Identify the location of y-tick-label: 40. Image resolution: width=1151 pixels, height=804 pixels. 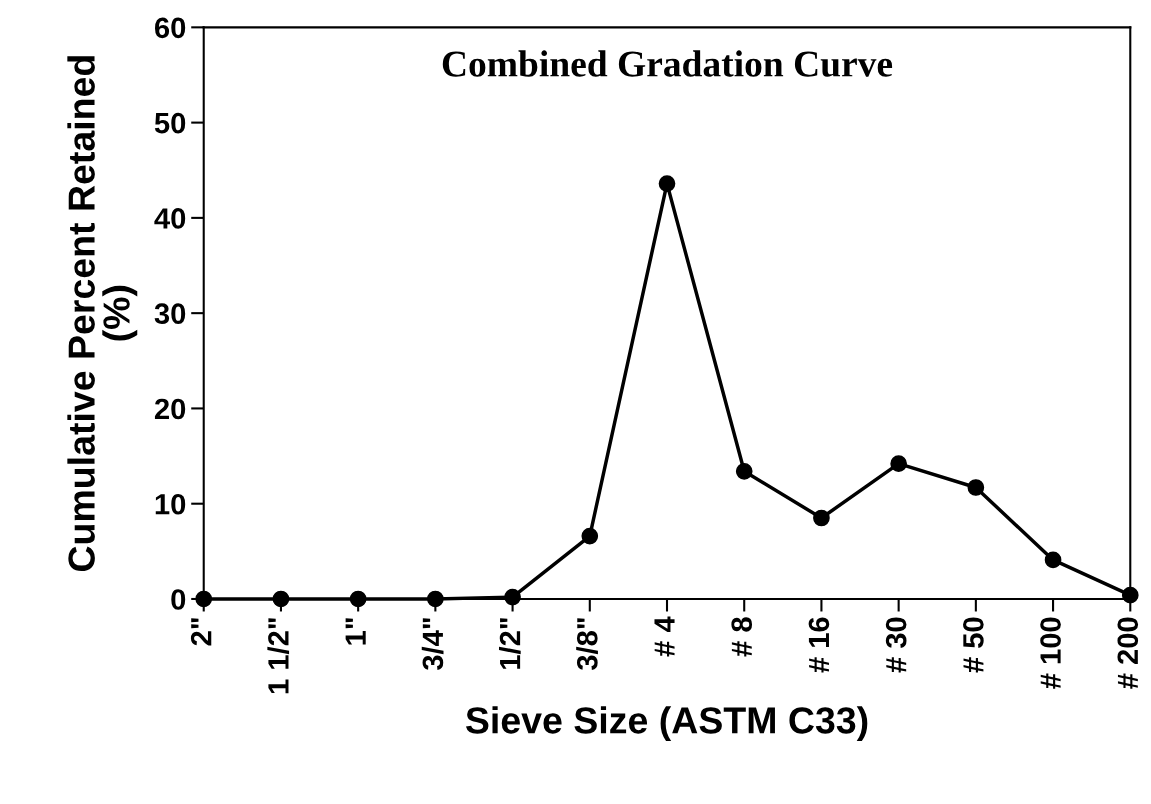
(170, 218).